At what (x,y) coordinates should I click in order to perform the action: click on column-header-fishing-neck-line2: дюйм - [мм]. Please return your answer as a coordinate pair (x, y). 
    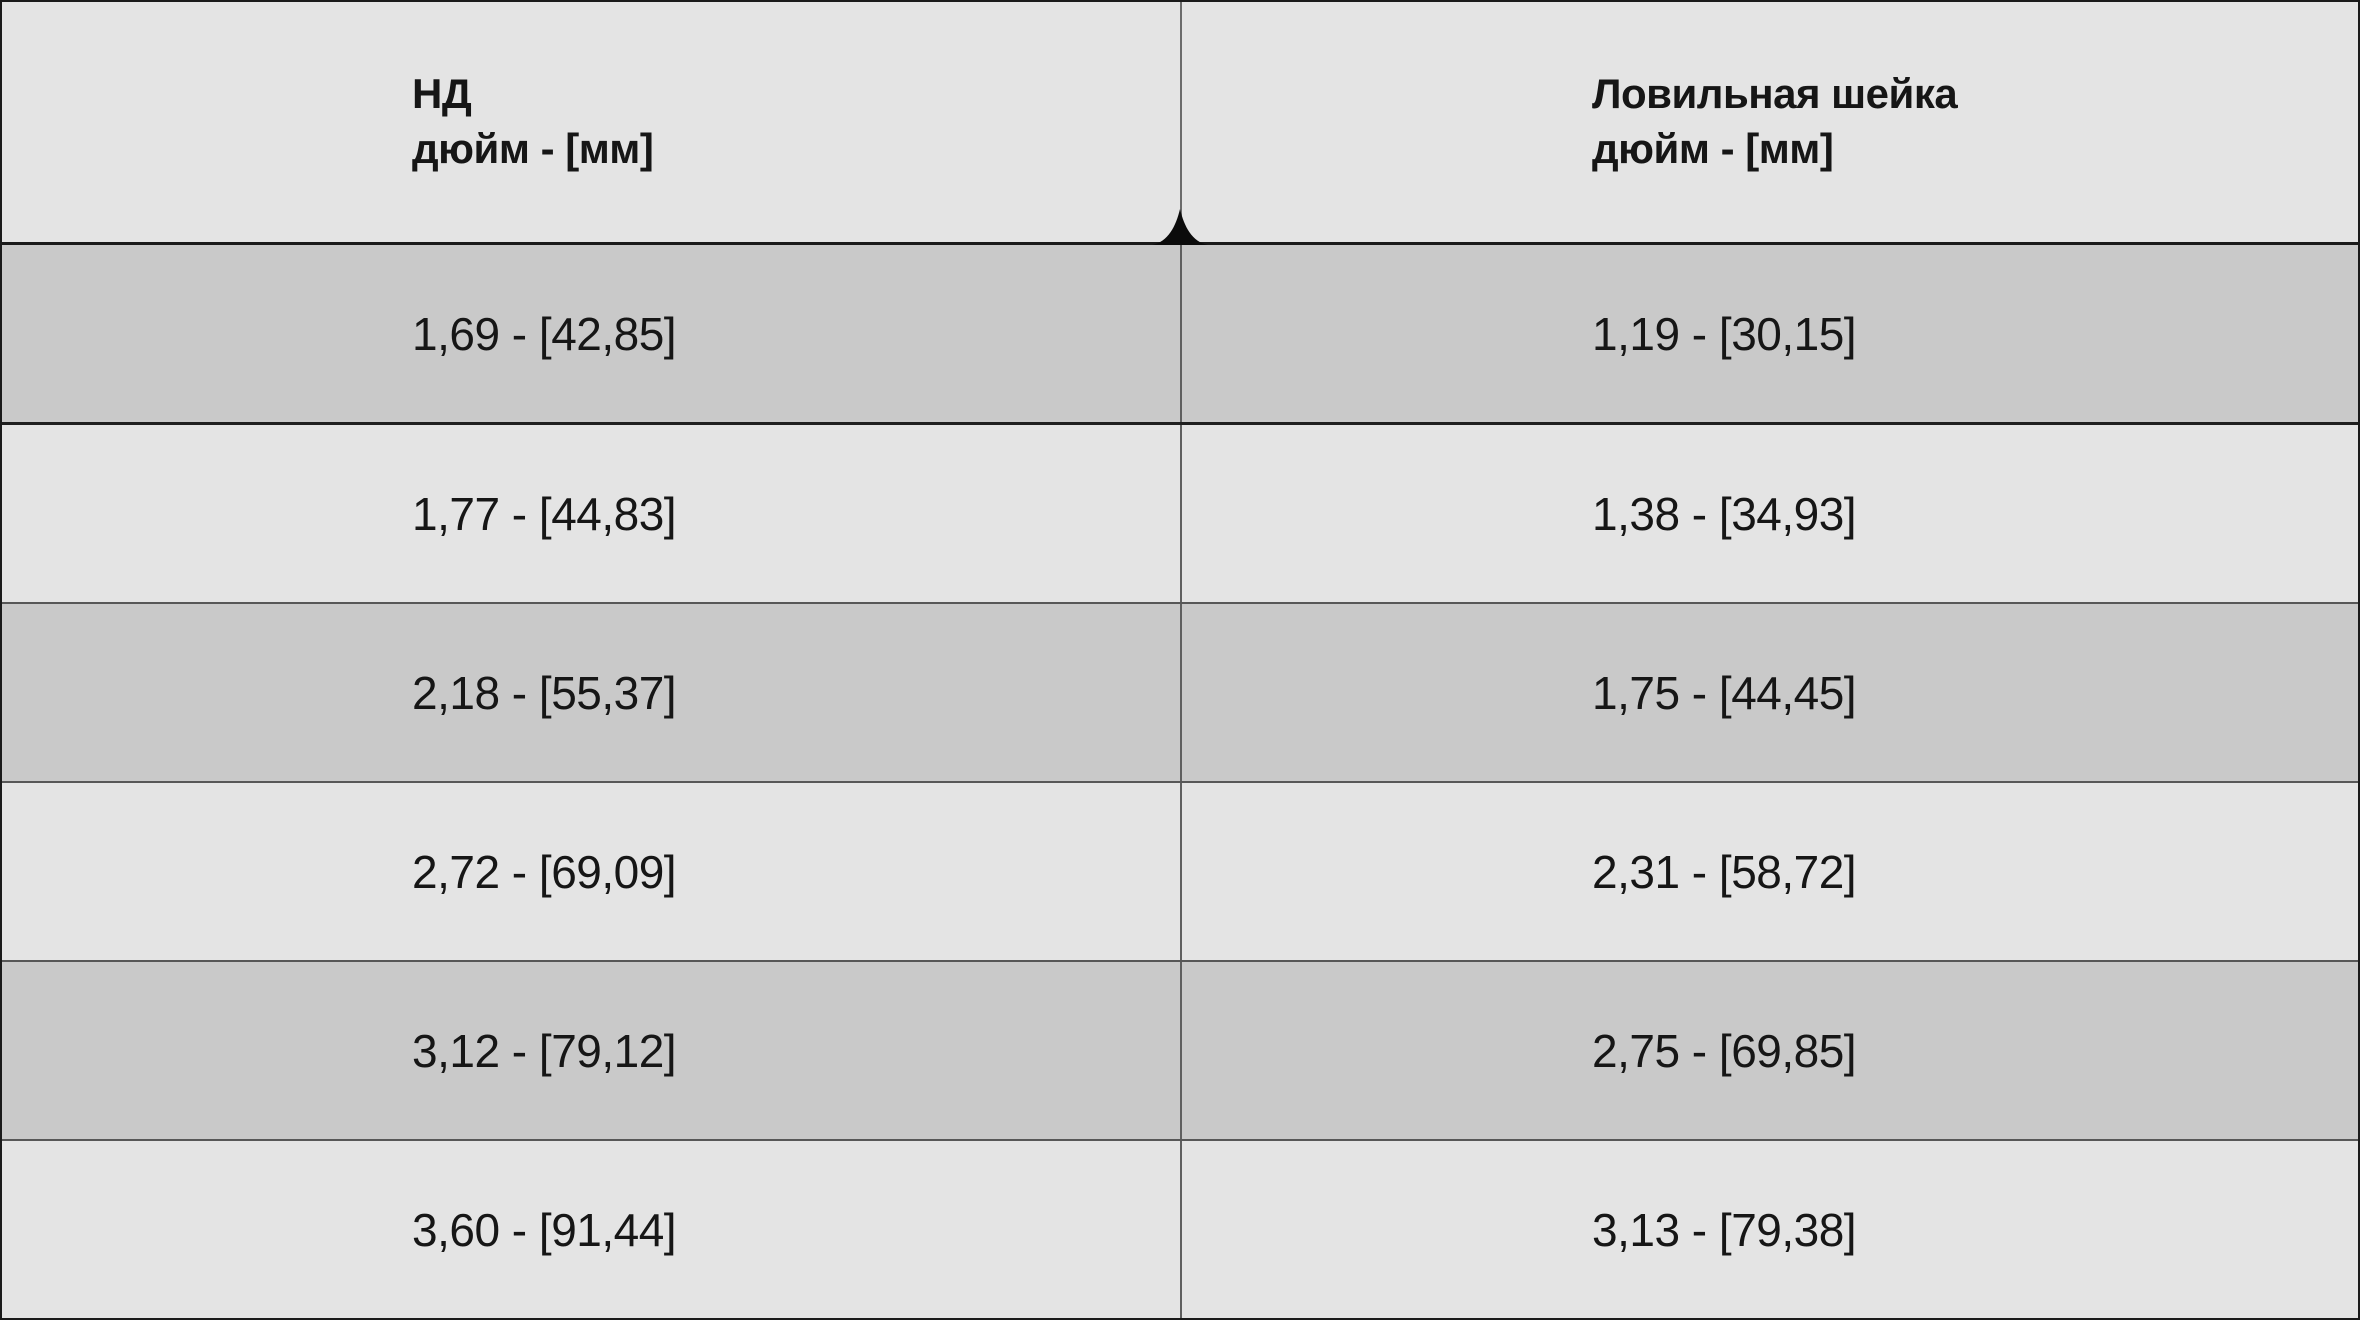
    Looking at the image, I should click on (1713, 148).